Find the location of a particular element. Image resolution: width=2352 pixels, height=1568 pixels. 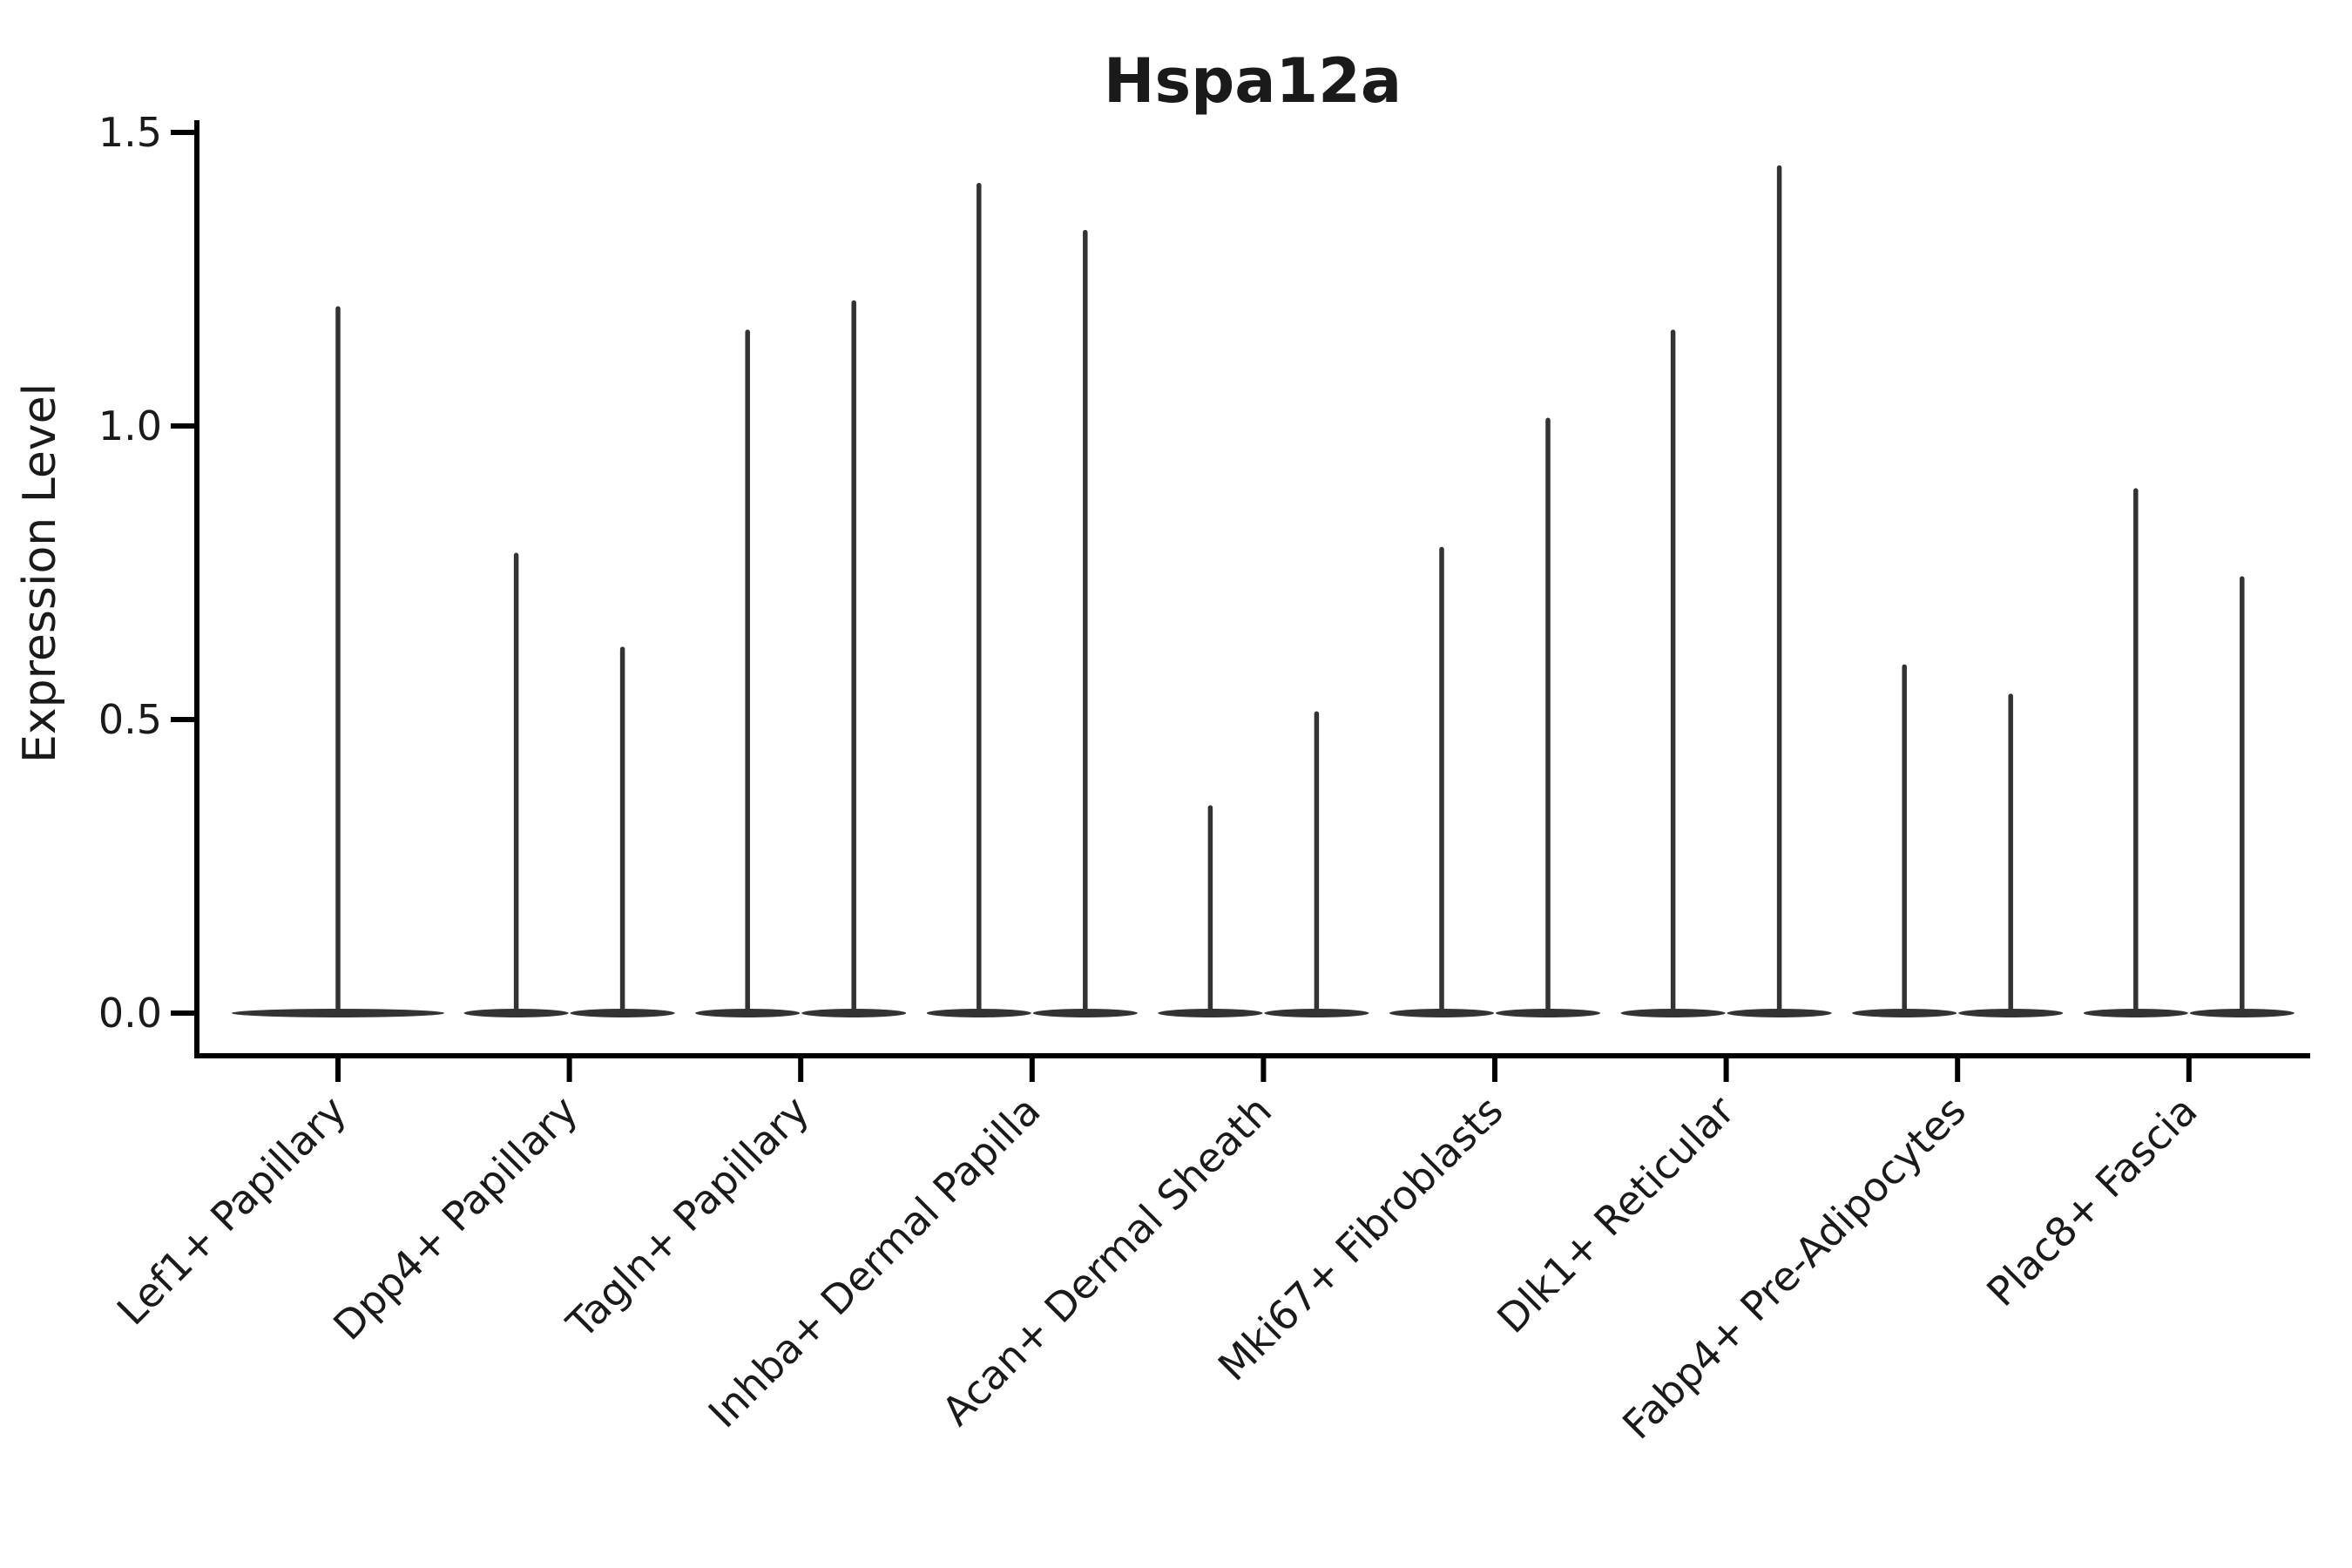

y-tick-label: 0.5 is located at coordinates (130, 719).